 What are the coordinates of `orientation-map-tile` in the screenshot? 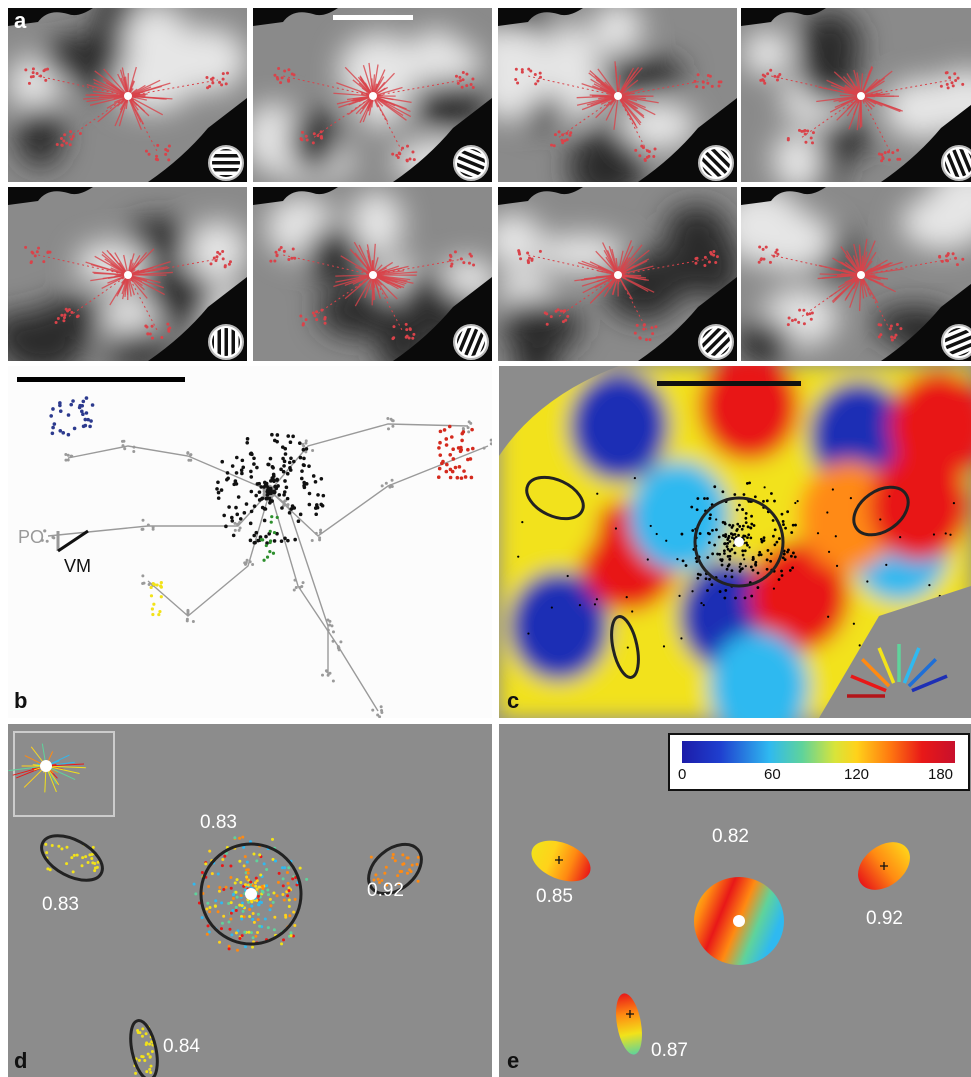 It's located at (856, 95).